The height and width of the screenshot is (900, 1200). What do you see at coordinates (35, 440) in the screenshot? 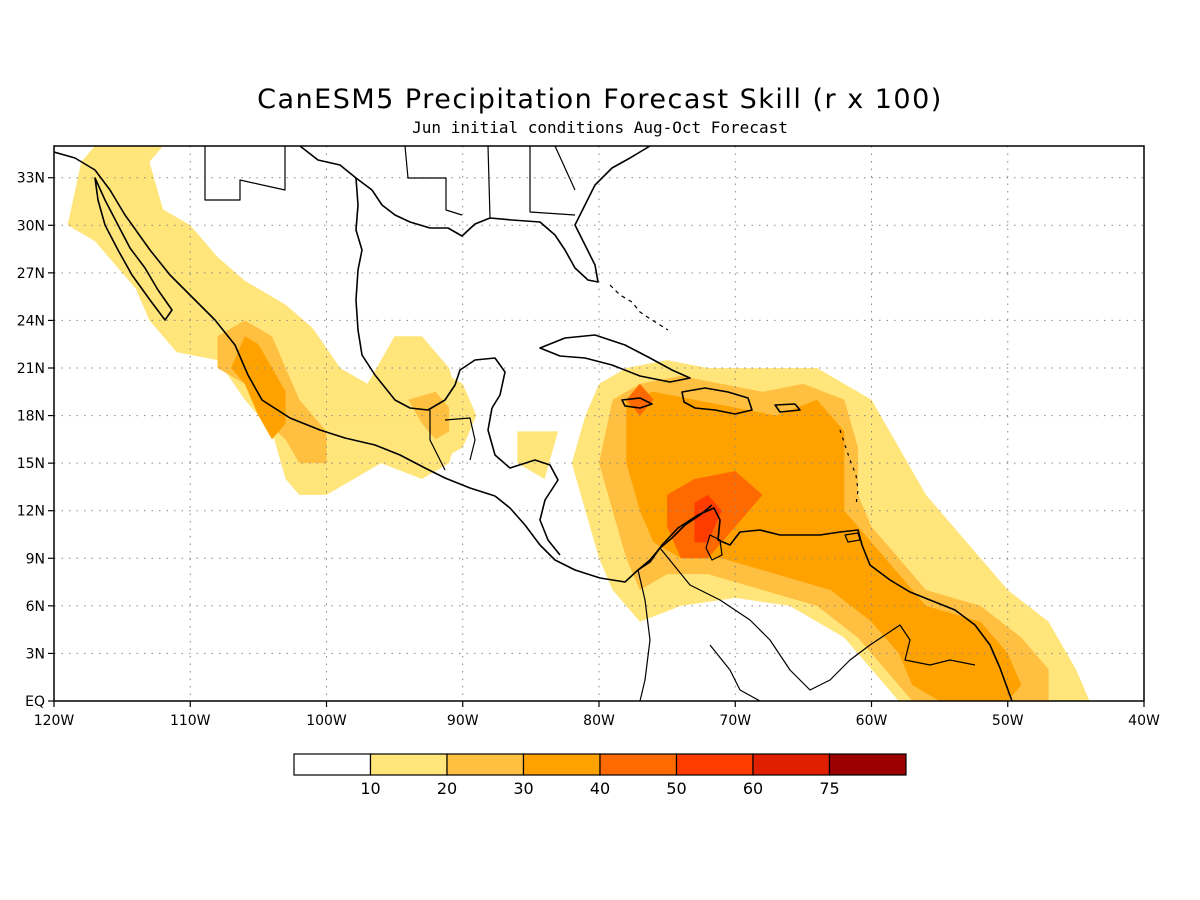
I see `latitude-ticks: EQ 3N 6N 9N 12N 15N 18N 21N 24N 27N 30N 33N` at bounding box center [35, 440].